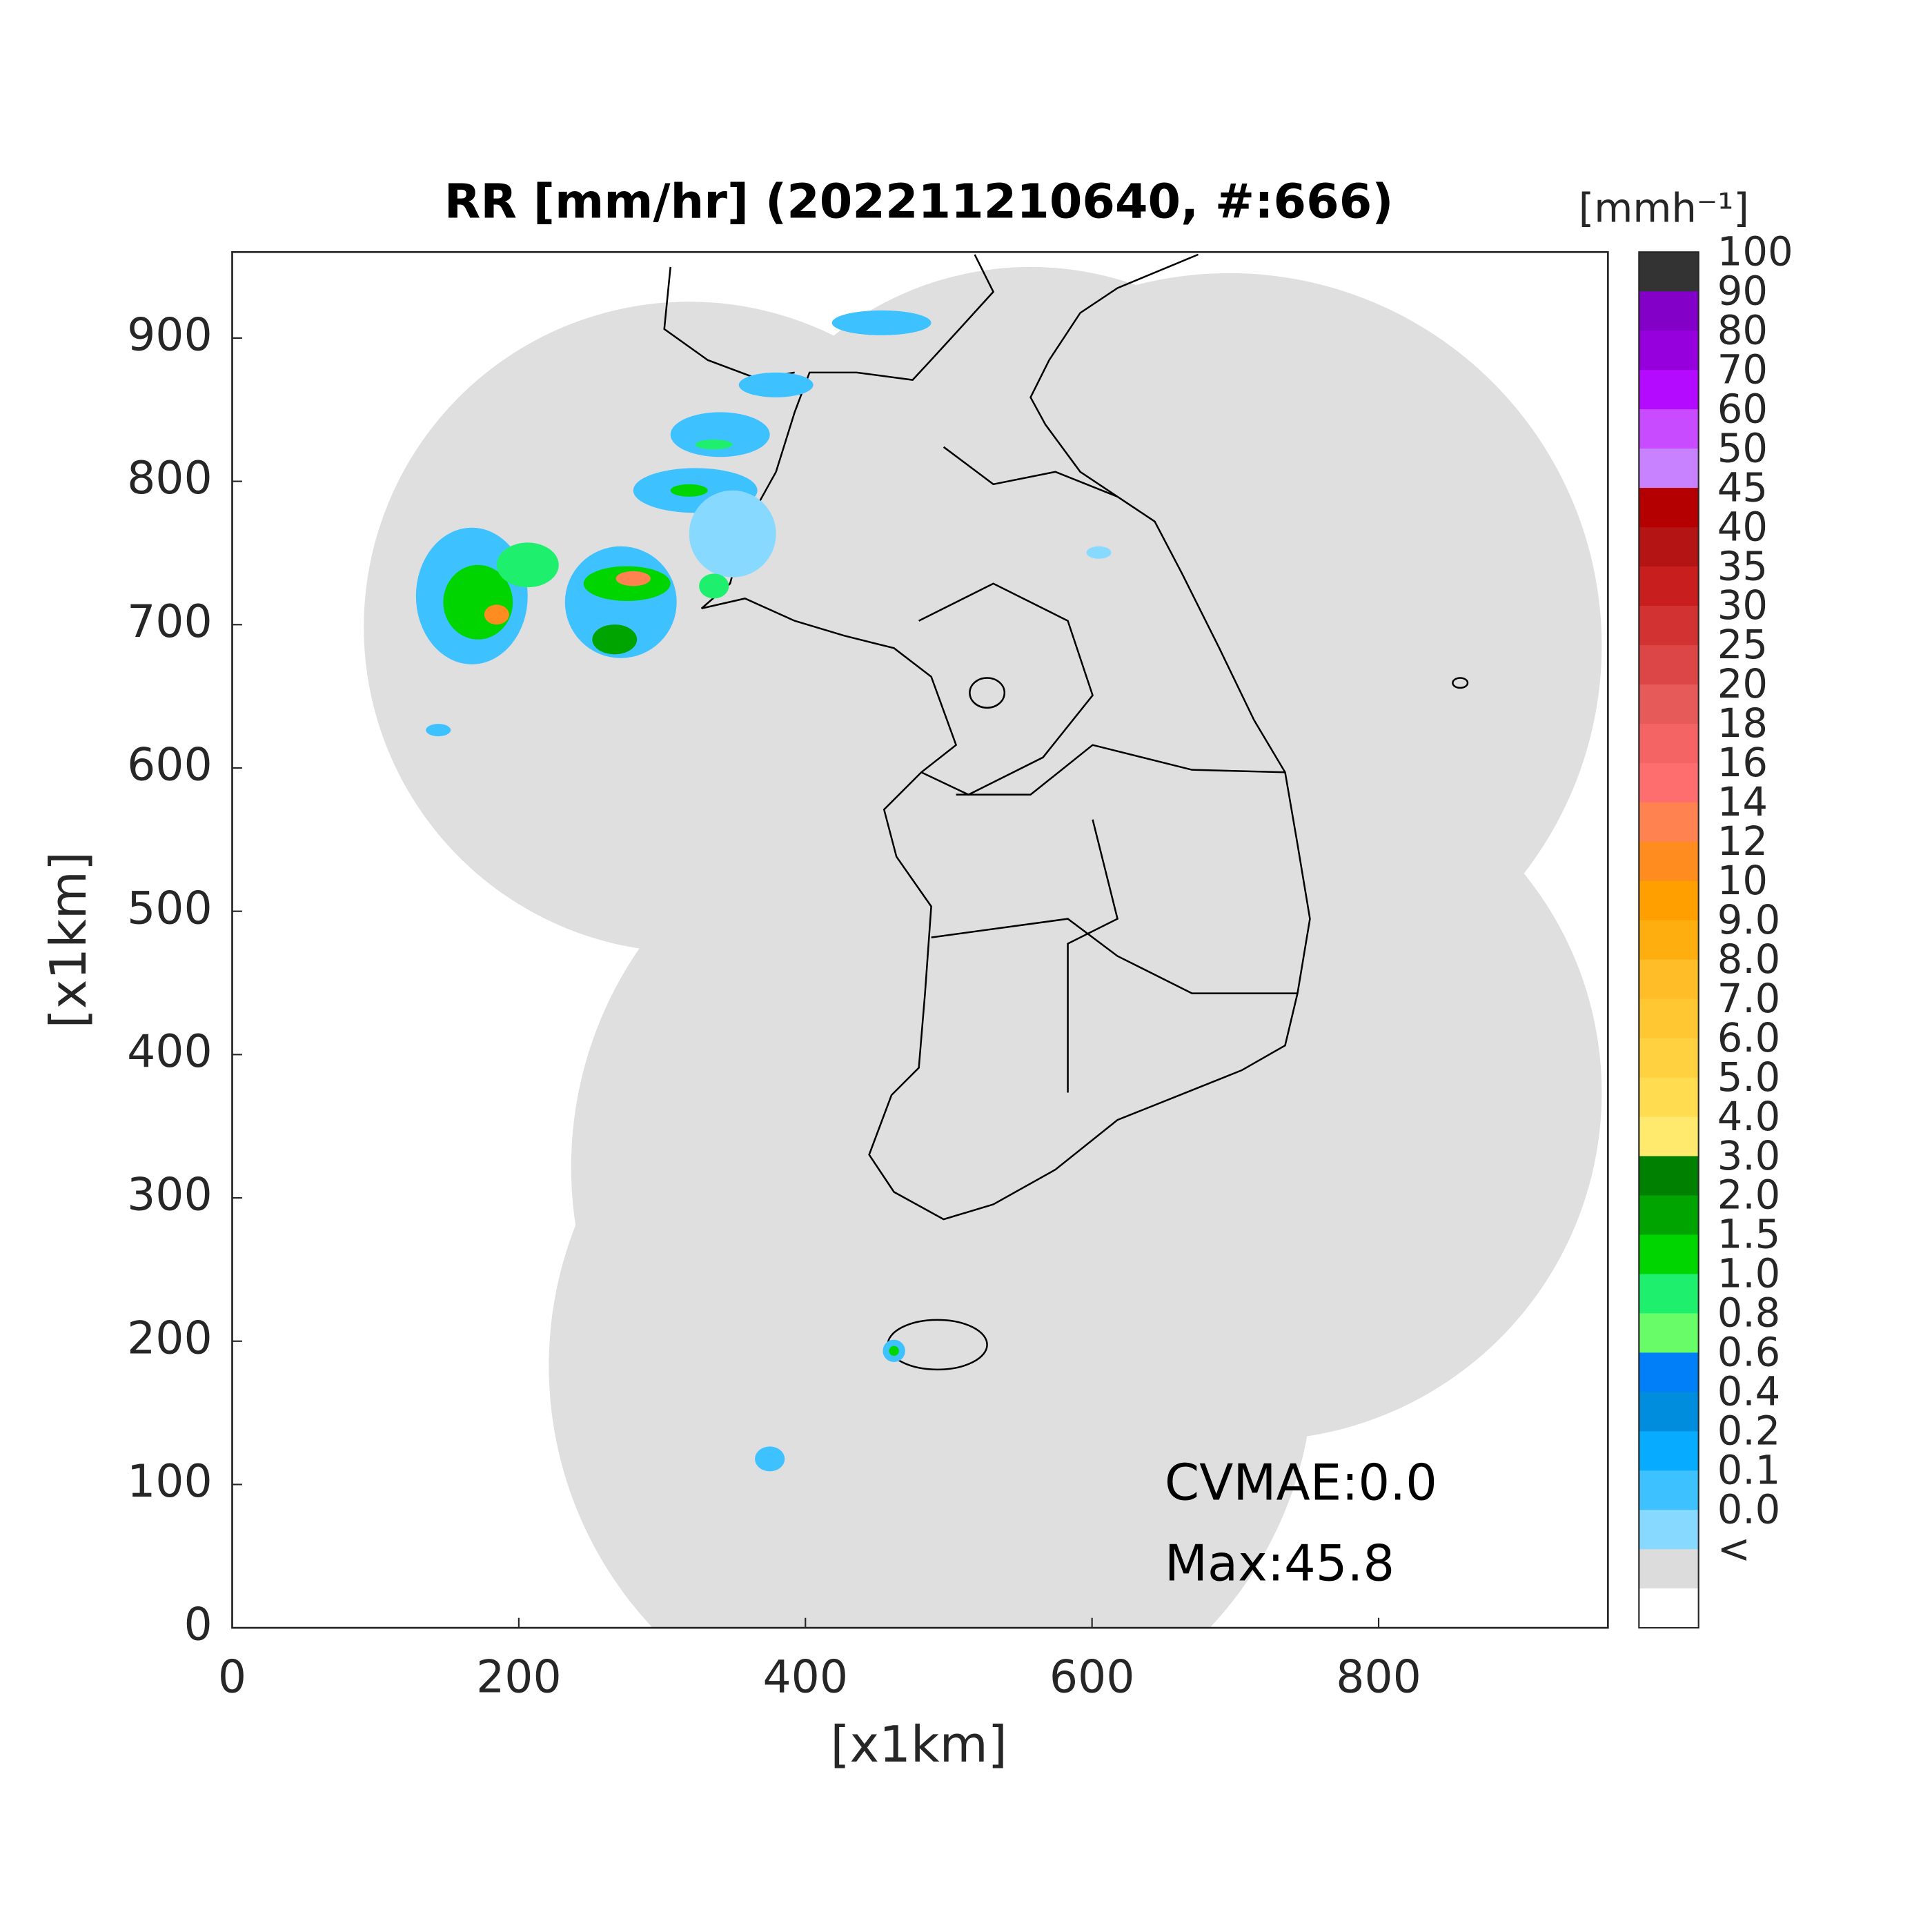  What do you see at coordinates (170, 1338) in the screenshot?
I see `y-tick-label: 200` at bounding box center [170, 1338].